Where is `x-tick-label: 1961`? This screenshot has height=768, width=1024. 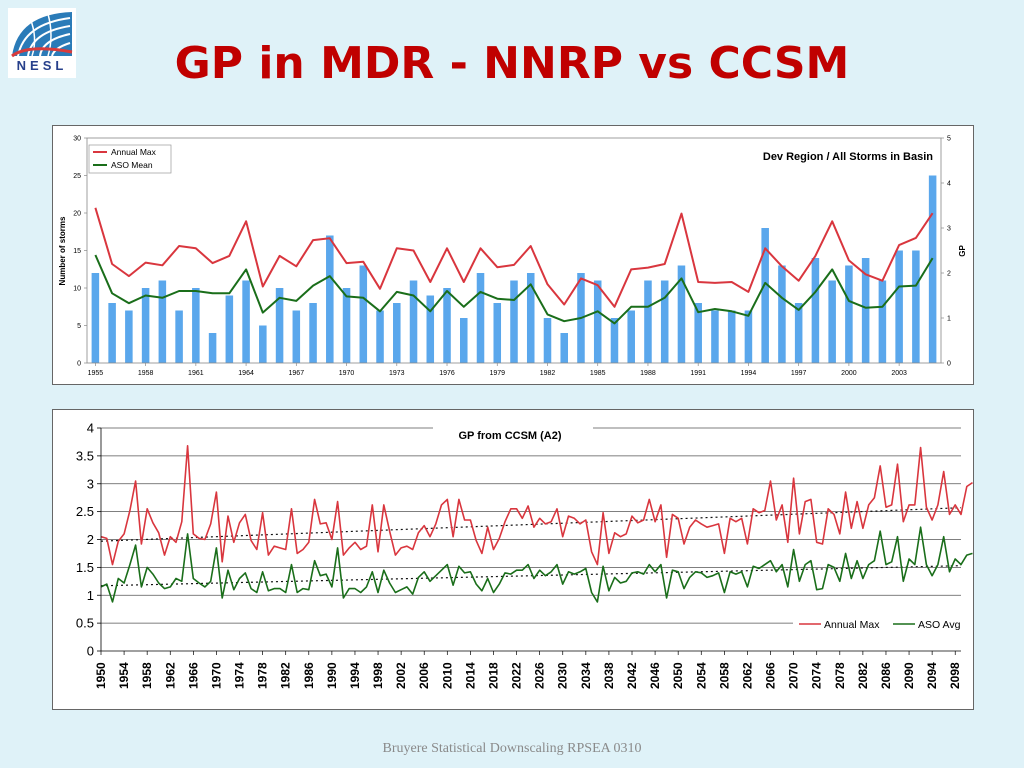 x-tick-label: 1961 is located at coordinates (196, 373).